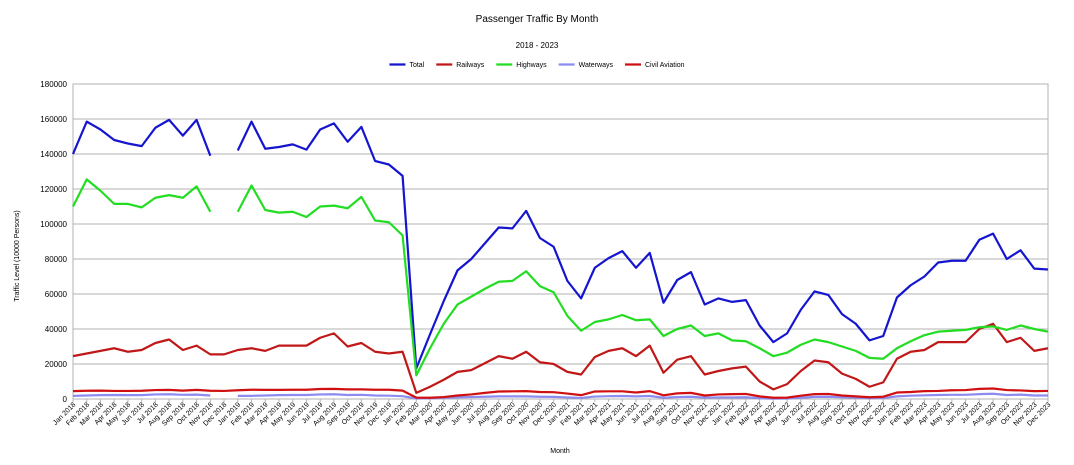 The height and width of the screenshot is (465, 1074). I want to click on y-tick-label: 0, so click(65, 399).